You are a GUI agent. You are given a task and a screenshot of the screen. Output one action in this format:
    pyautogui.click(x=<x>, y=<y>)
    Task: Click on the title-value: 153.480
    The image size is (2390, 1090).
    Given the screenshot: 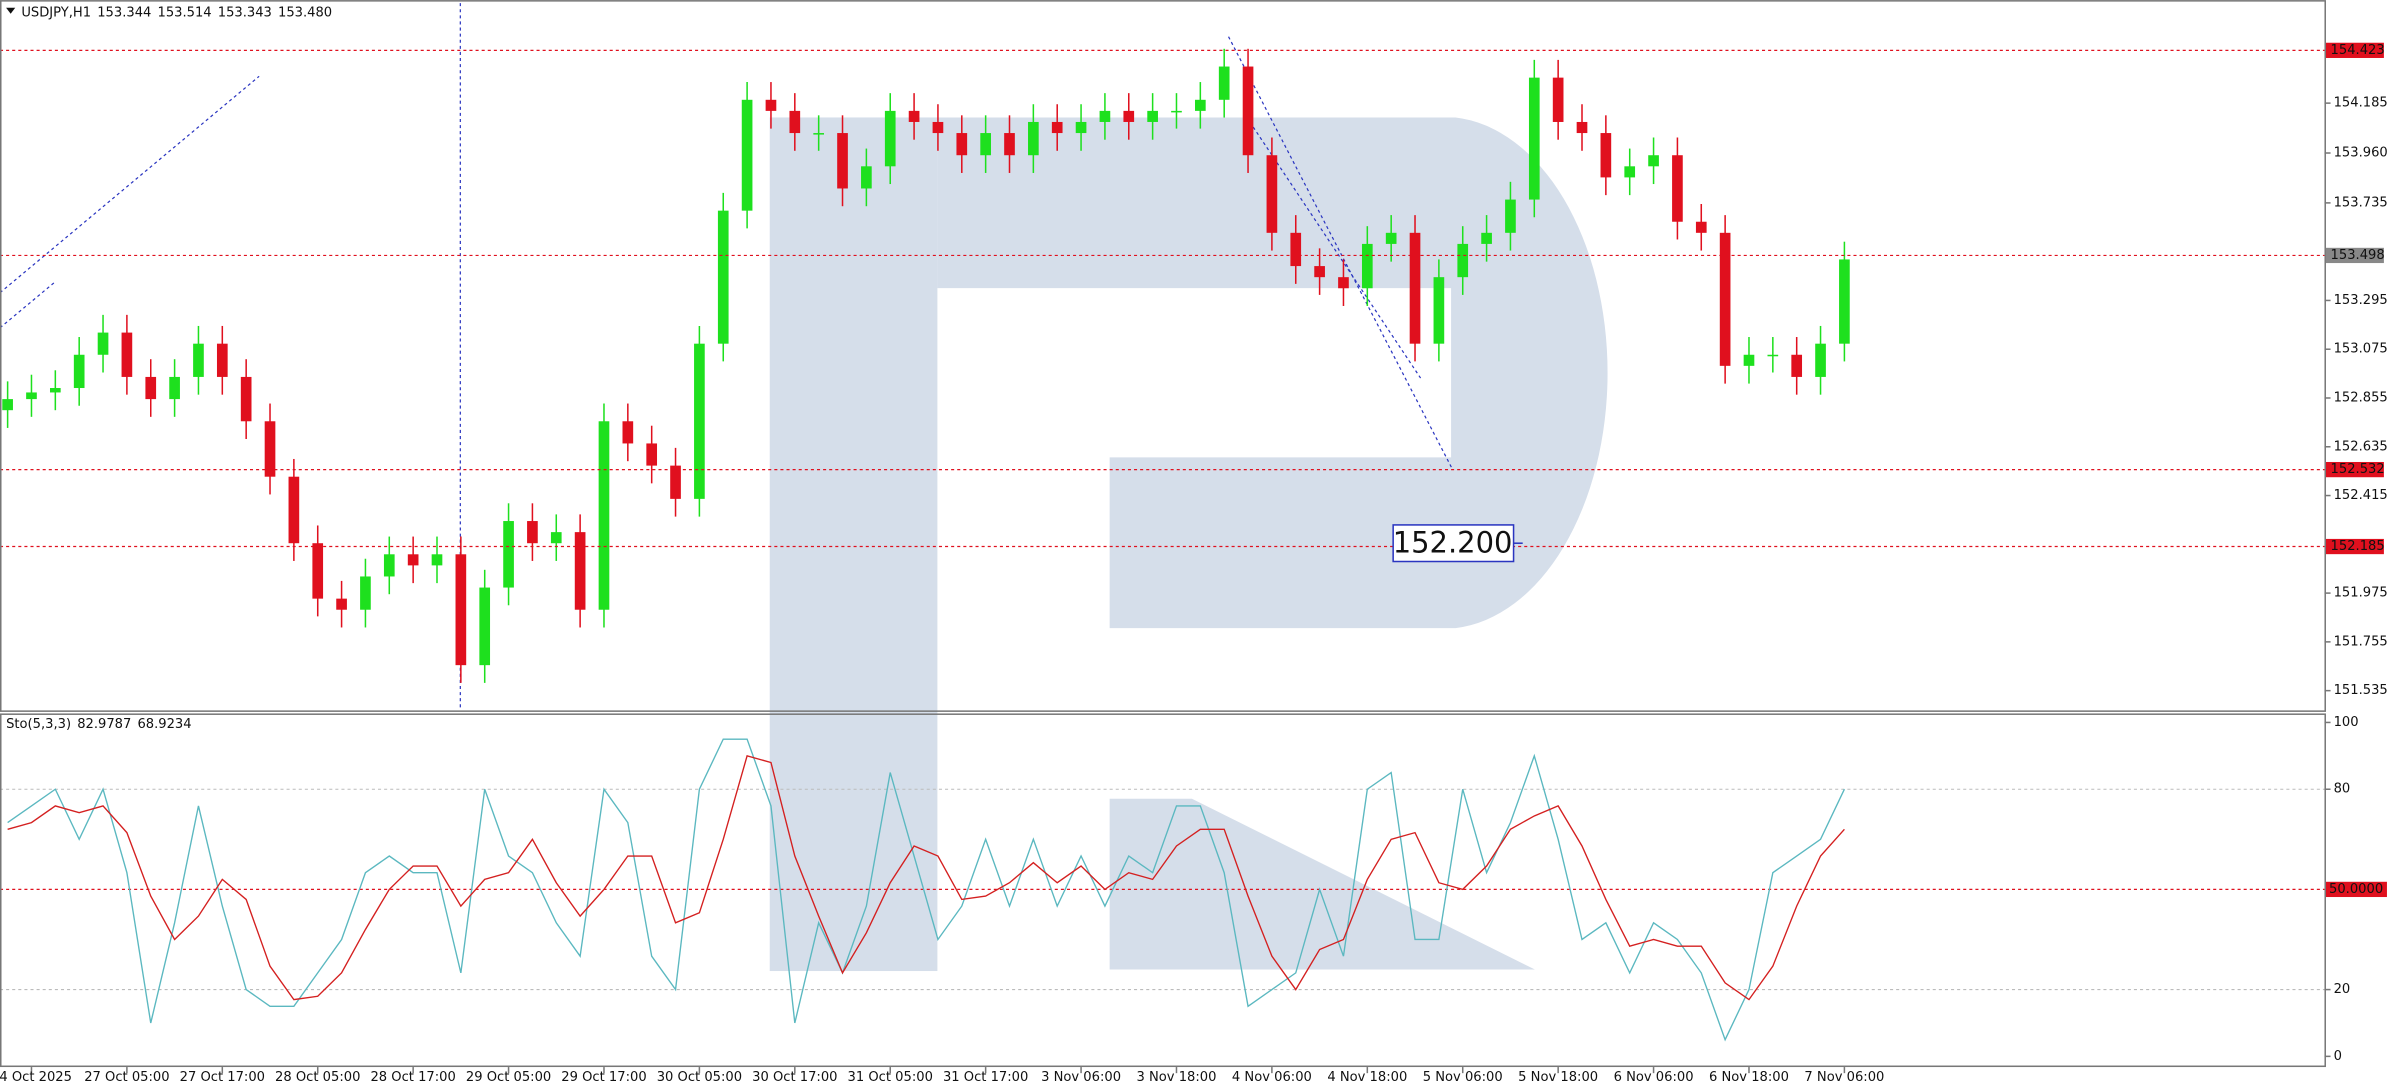 What is the action you would take?
    pyautogui.click(x=305, y=12)
    